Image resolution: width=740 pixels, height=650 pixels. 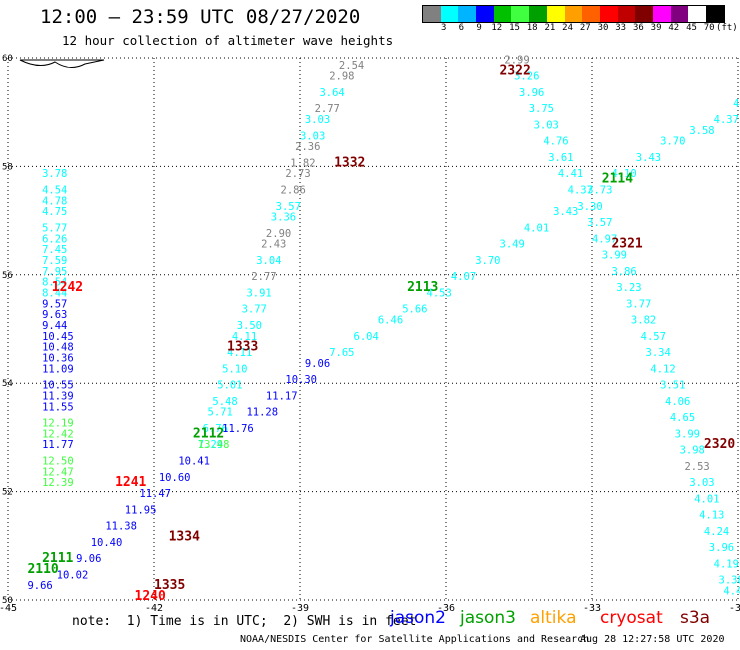 What do you see at coordinates (242, 347) in the screenshot?
I see `track-time-label: 1333` at bounding box center [242, 347].